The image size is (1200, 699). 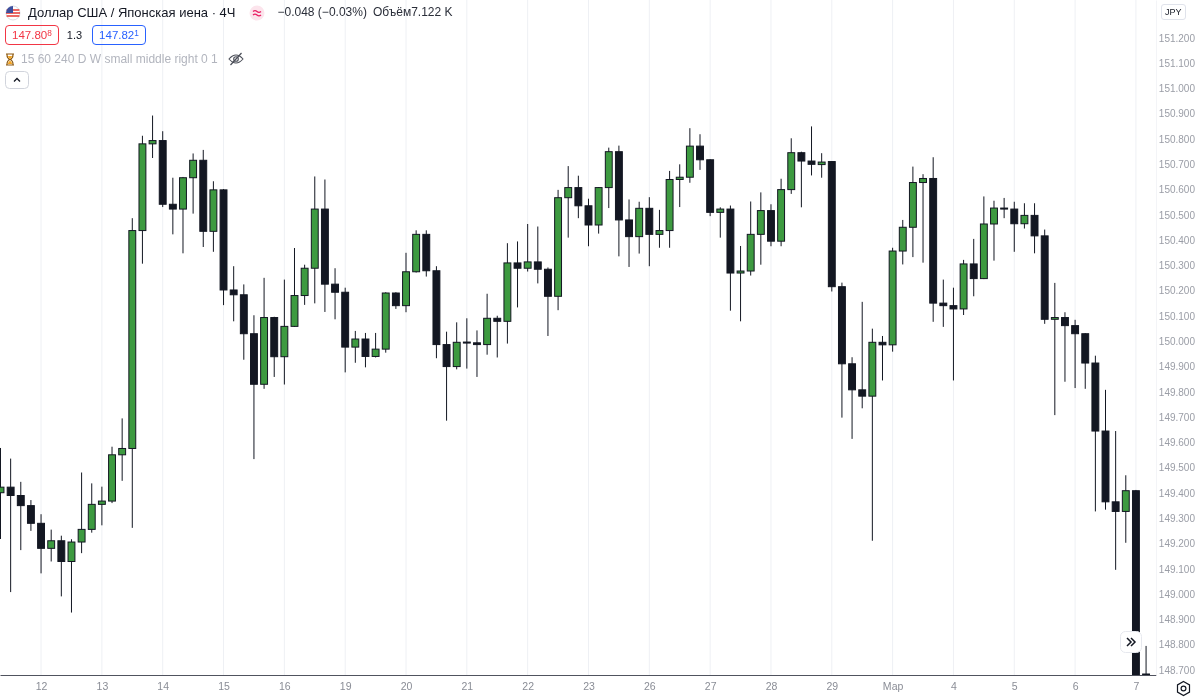 I want to click on x-tick-label: 14, so click(x=163, y=686).